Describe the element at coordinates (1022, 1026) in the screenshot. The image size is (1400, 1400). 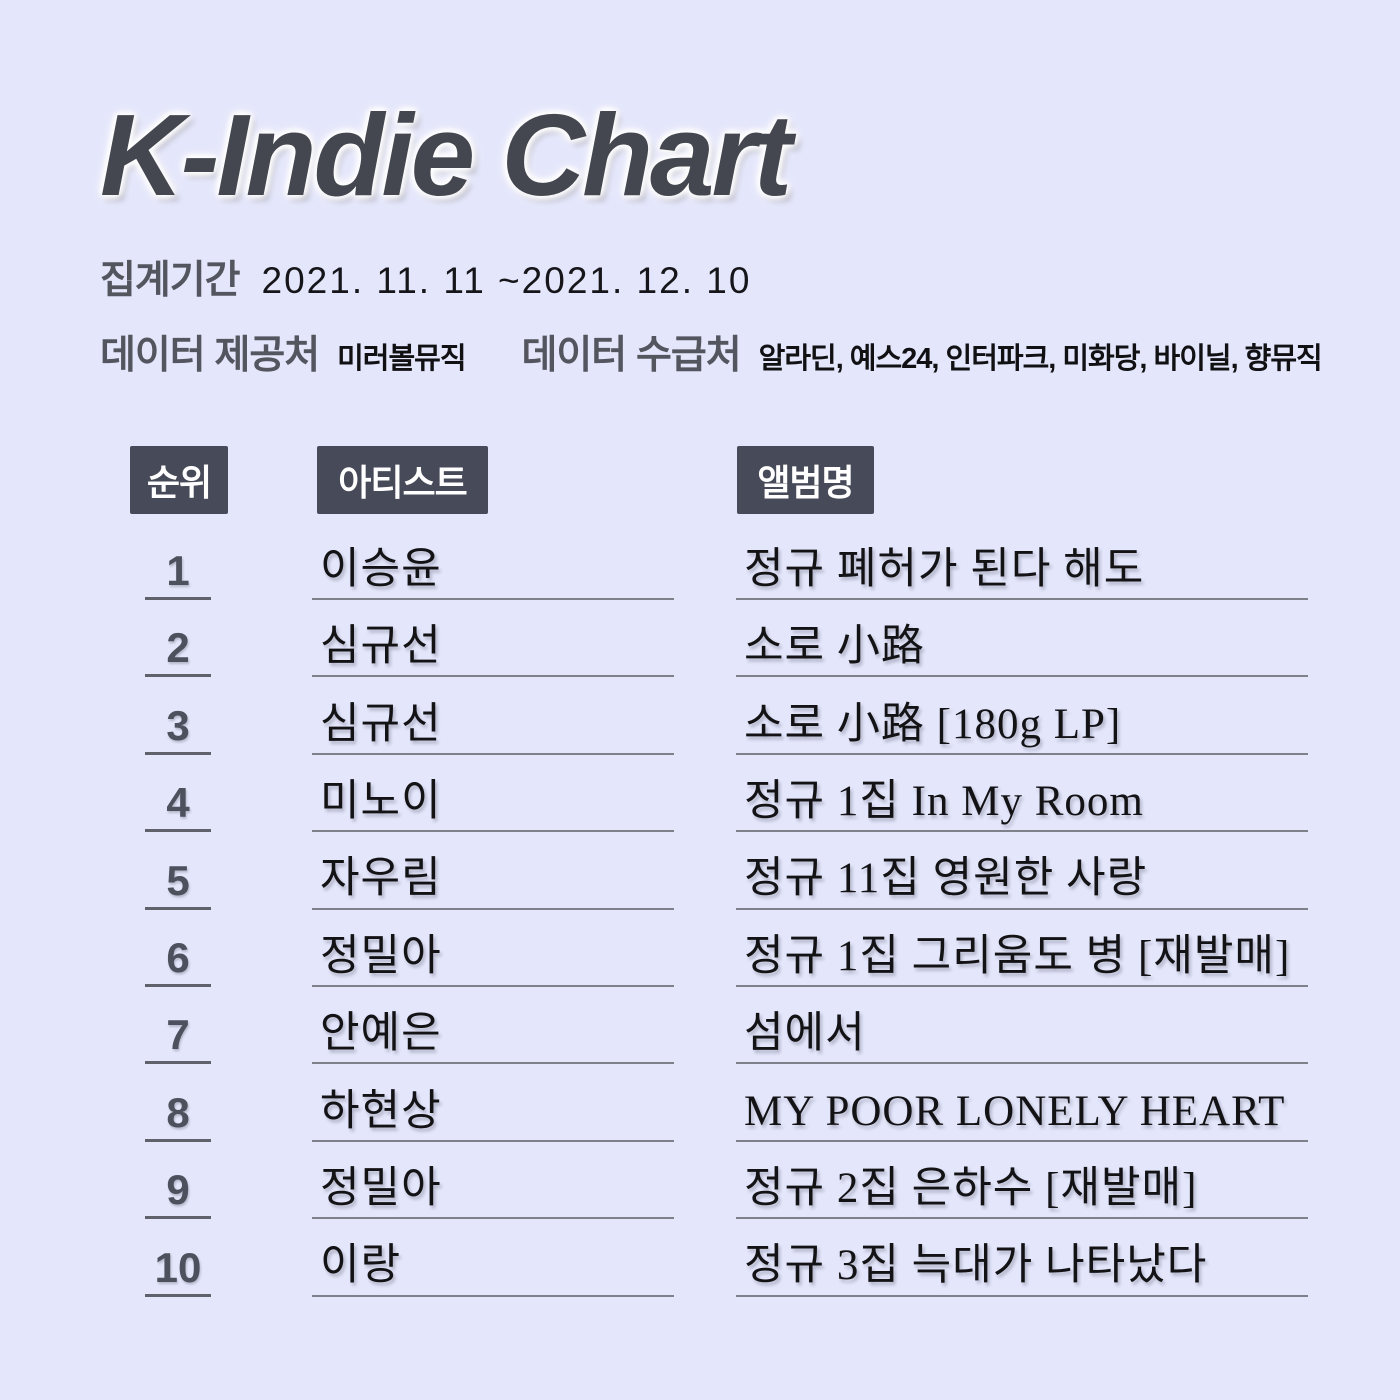
I see `album-cell: 섬에서` at that location.